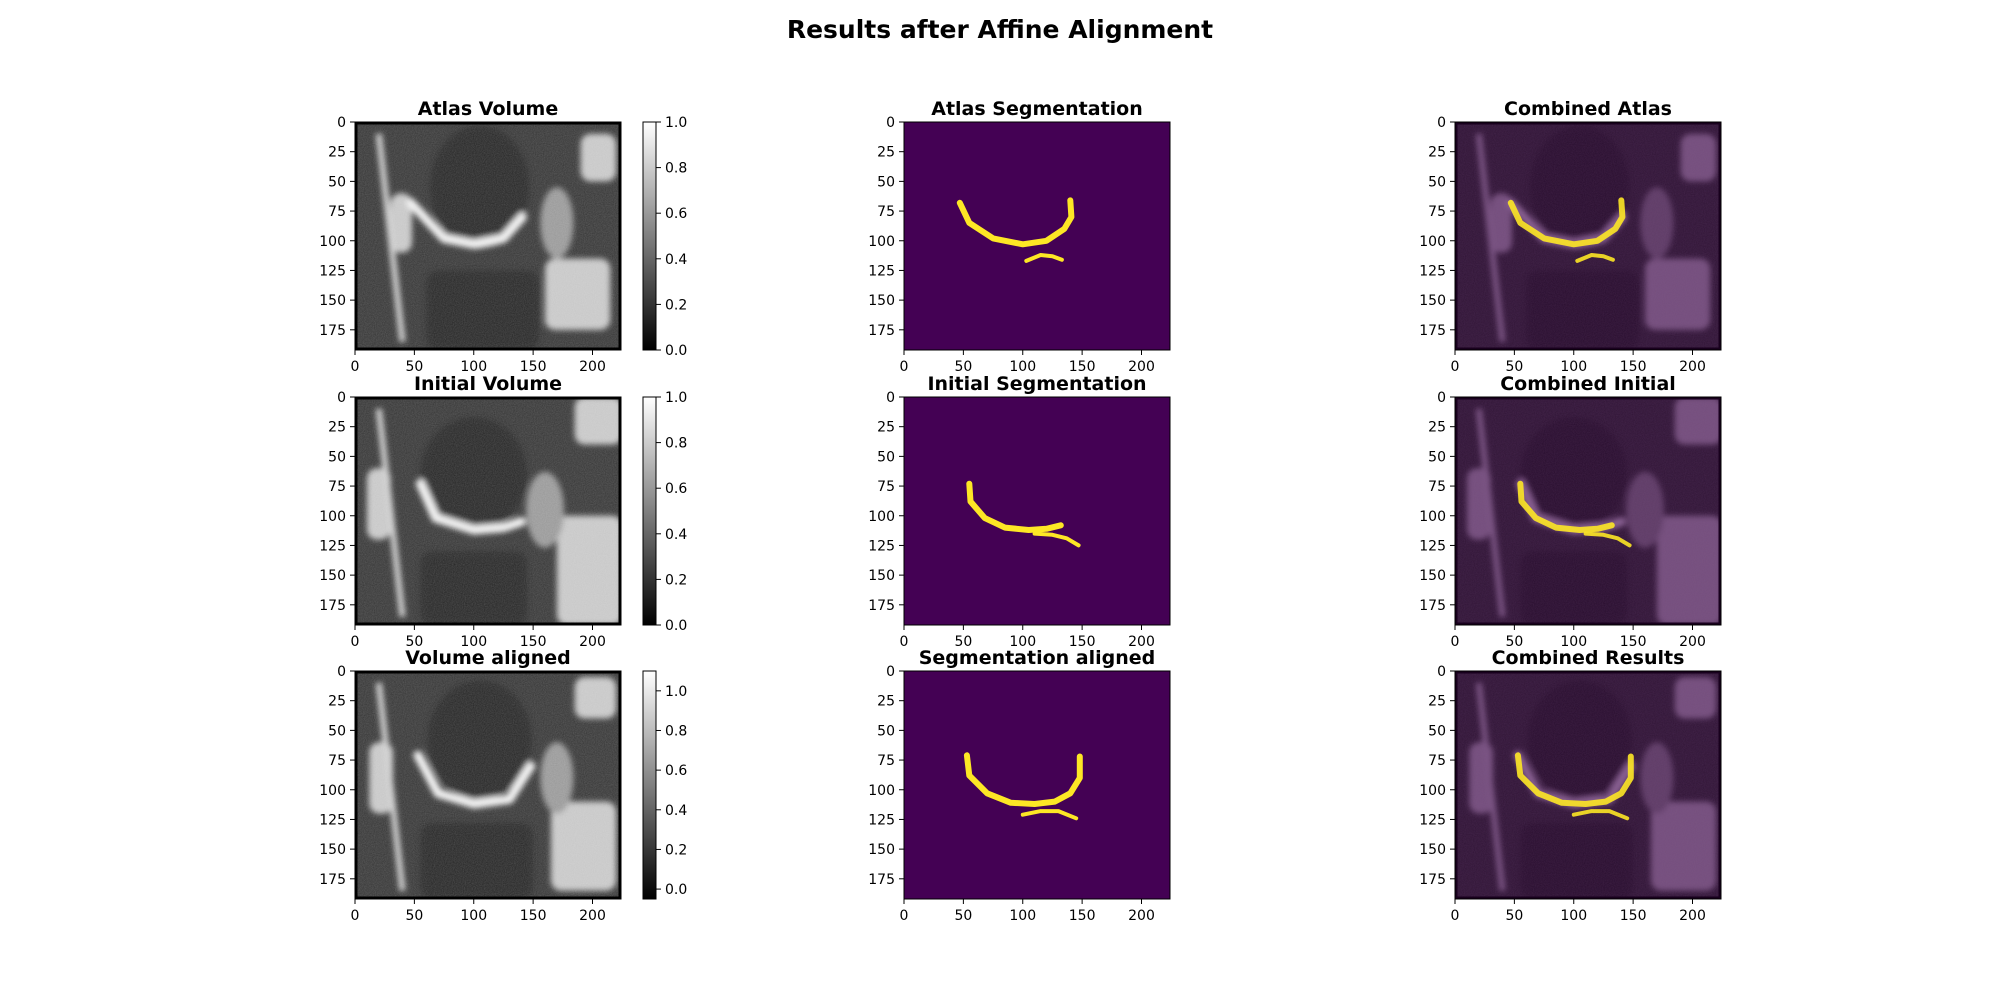 The width and height of the screenshot is (2000, 1000). Describe the element at coordinates (1000, 29) in the screenshot. I see `figure-title: Results after Affine Alignment` at that location.